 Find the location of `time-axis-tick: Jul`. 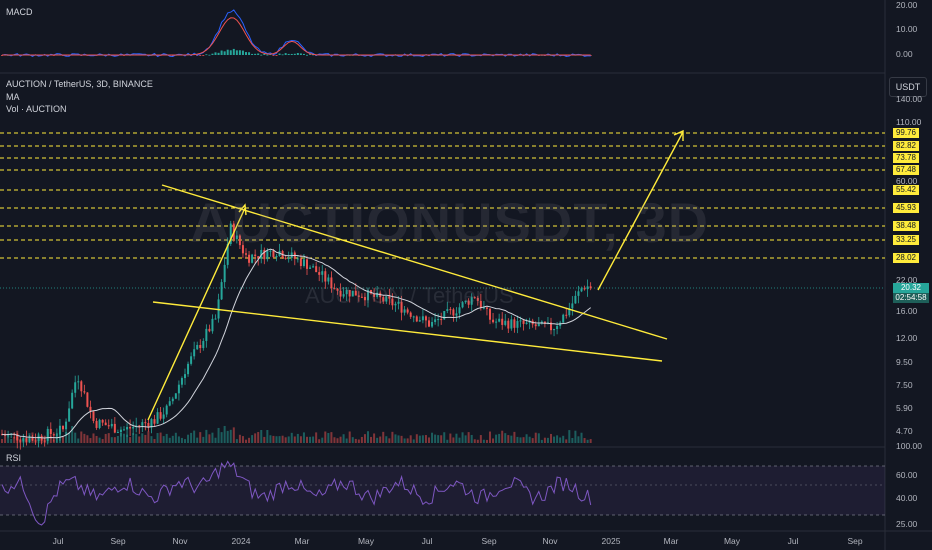

time-axis-tick: Jul is located at coordinates (58, 541).